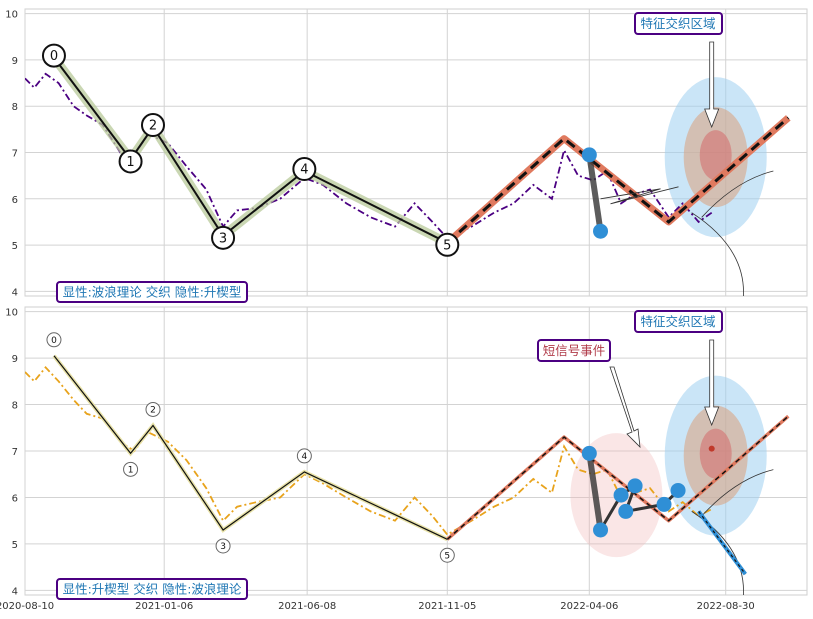 The width and height of the screenshot is (813, 619). Describe the element at coordinates (711, 448) in the screenshot. I see `feature-region-center-dot` at that location.